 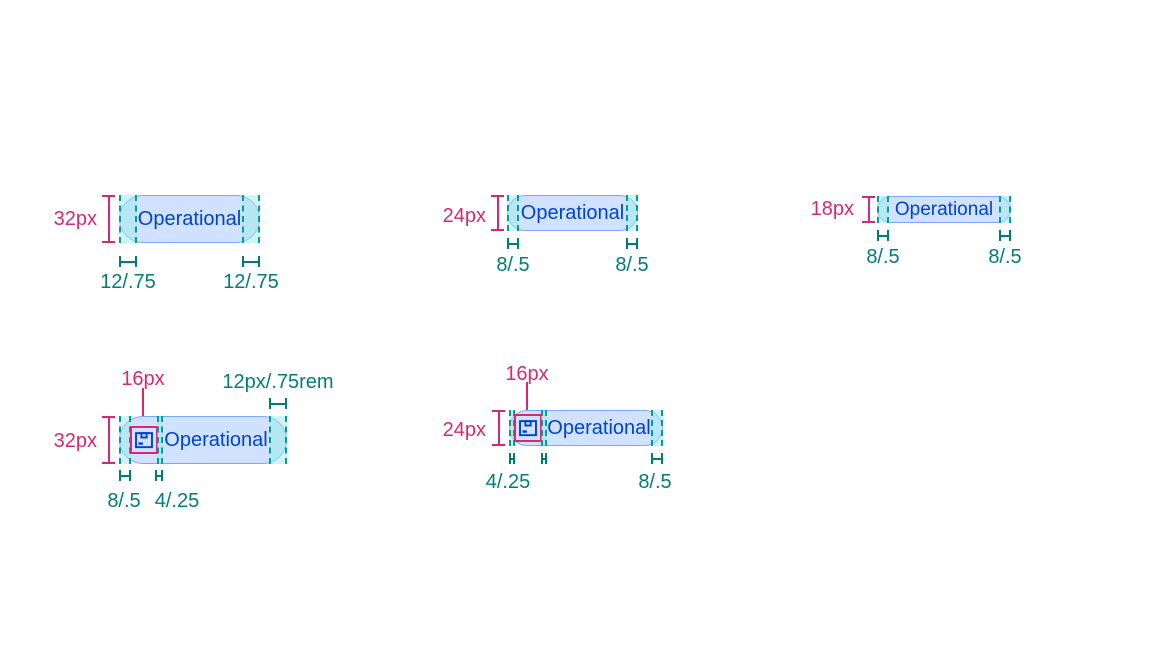 What do you see at coordinates (832, 209) in the screenshot?
I see `height-label: 18px` at bounding box center [832, 209].